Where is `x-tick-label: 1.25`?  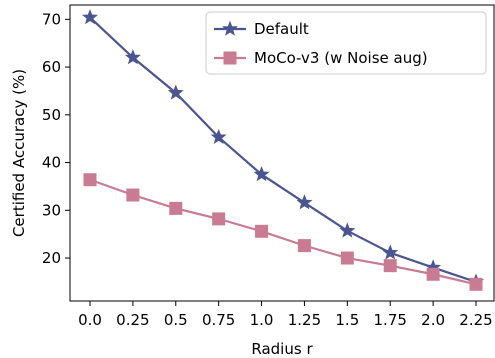
x-tick-label: 1.25 is located at coordinates (304, 320).